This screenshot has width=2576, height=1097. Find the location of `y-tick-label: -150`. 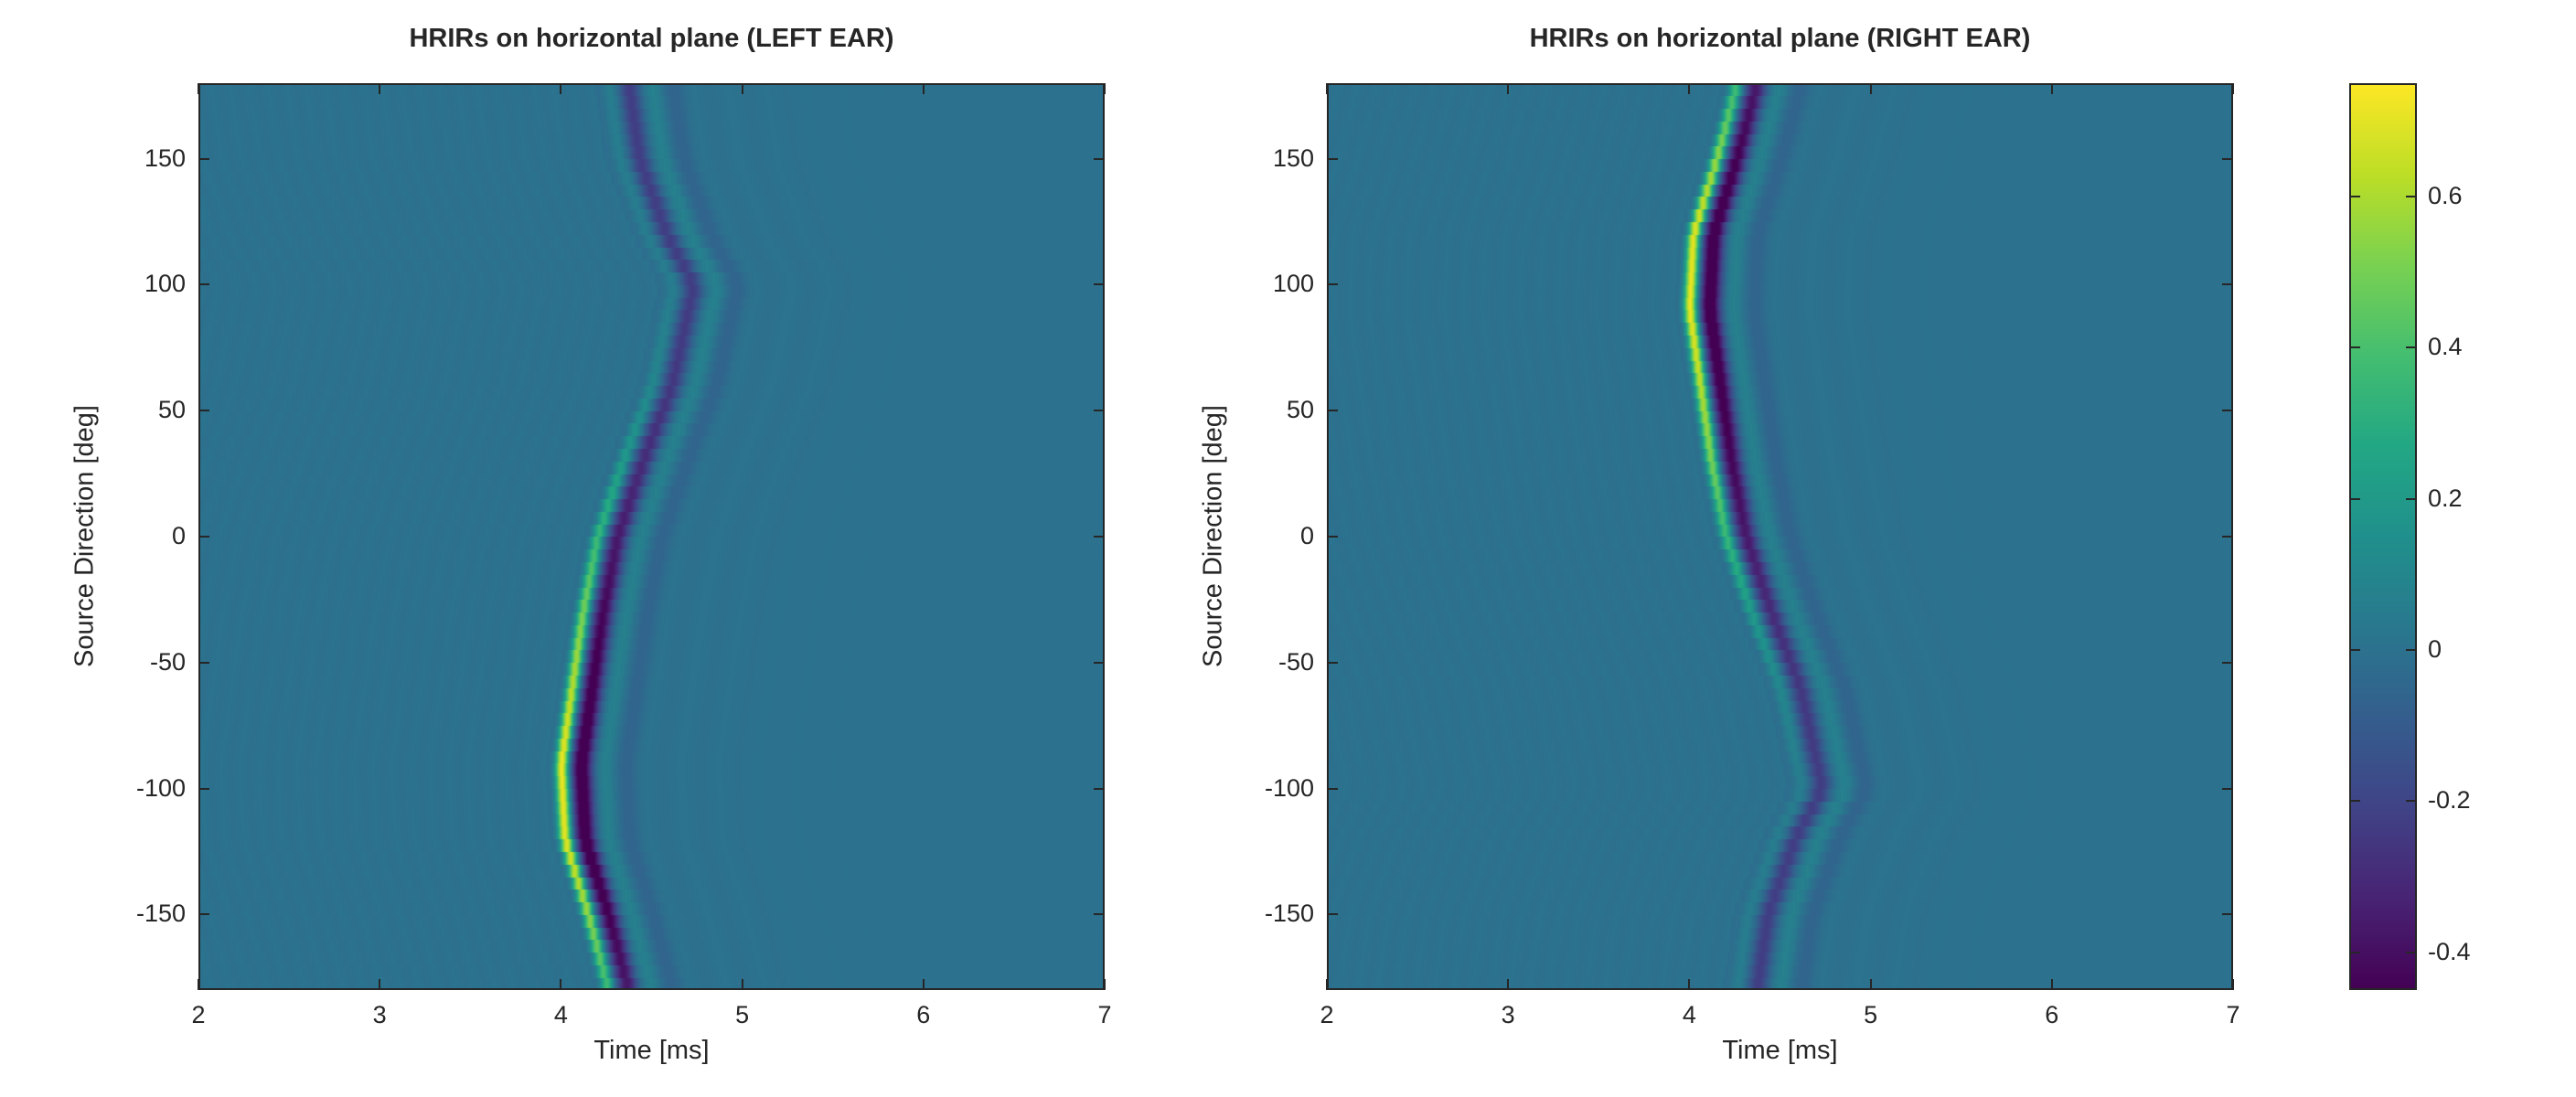

y-tick-label: -150 is located at coordinates (1289, 914).